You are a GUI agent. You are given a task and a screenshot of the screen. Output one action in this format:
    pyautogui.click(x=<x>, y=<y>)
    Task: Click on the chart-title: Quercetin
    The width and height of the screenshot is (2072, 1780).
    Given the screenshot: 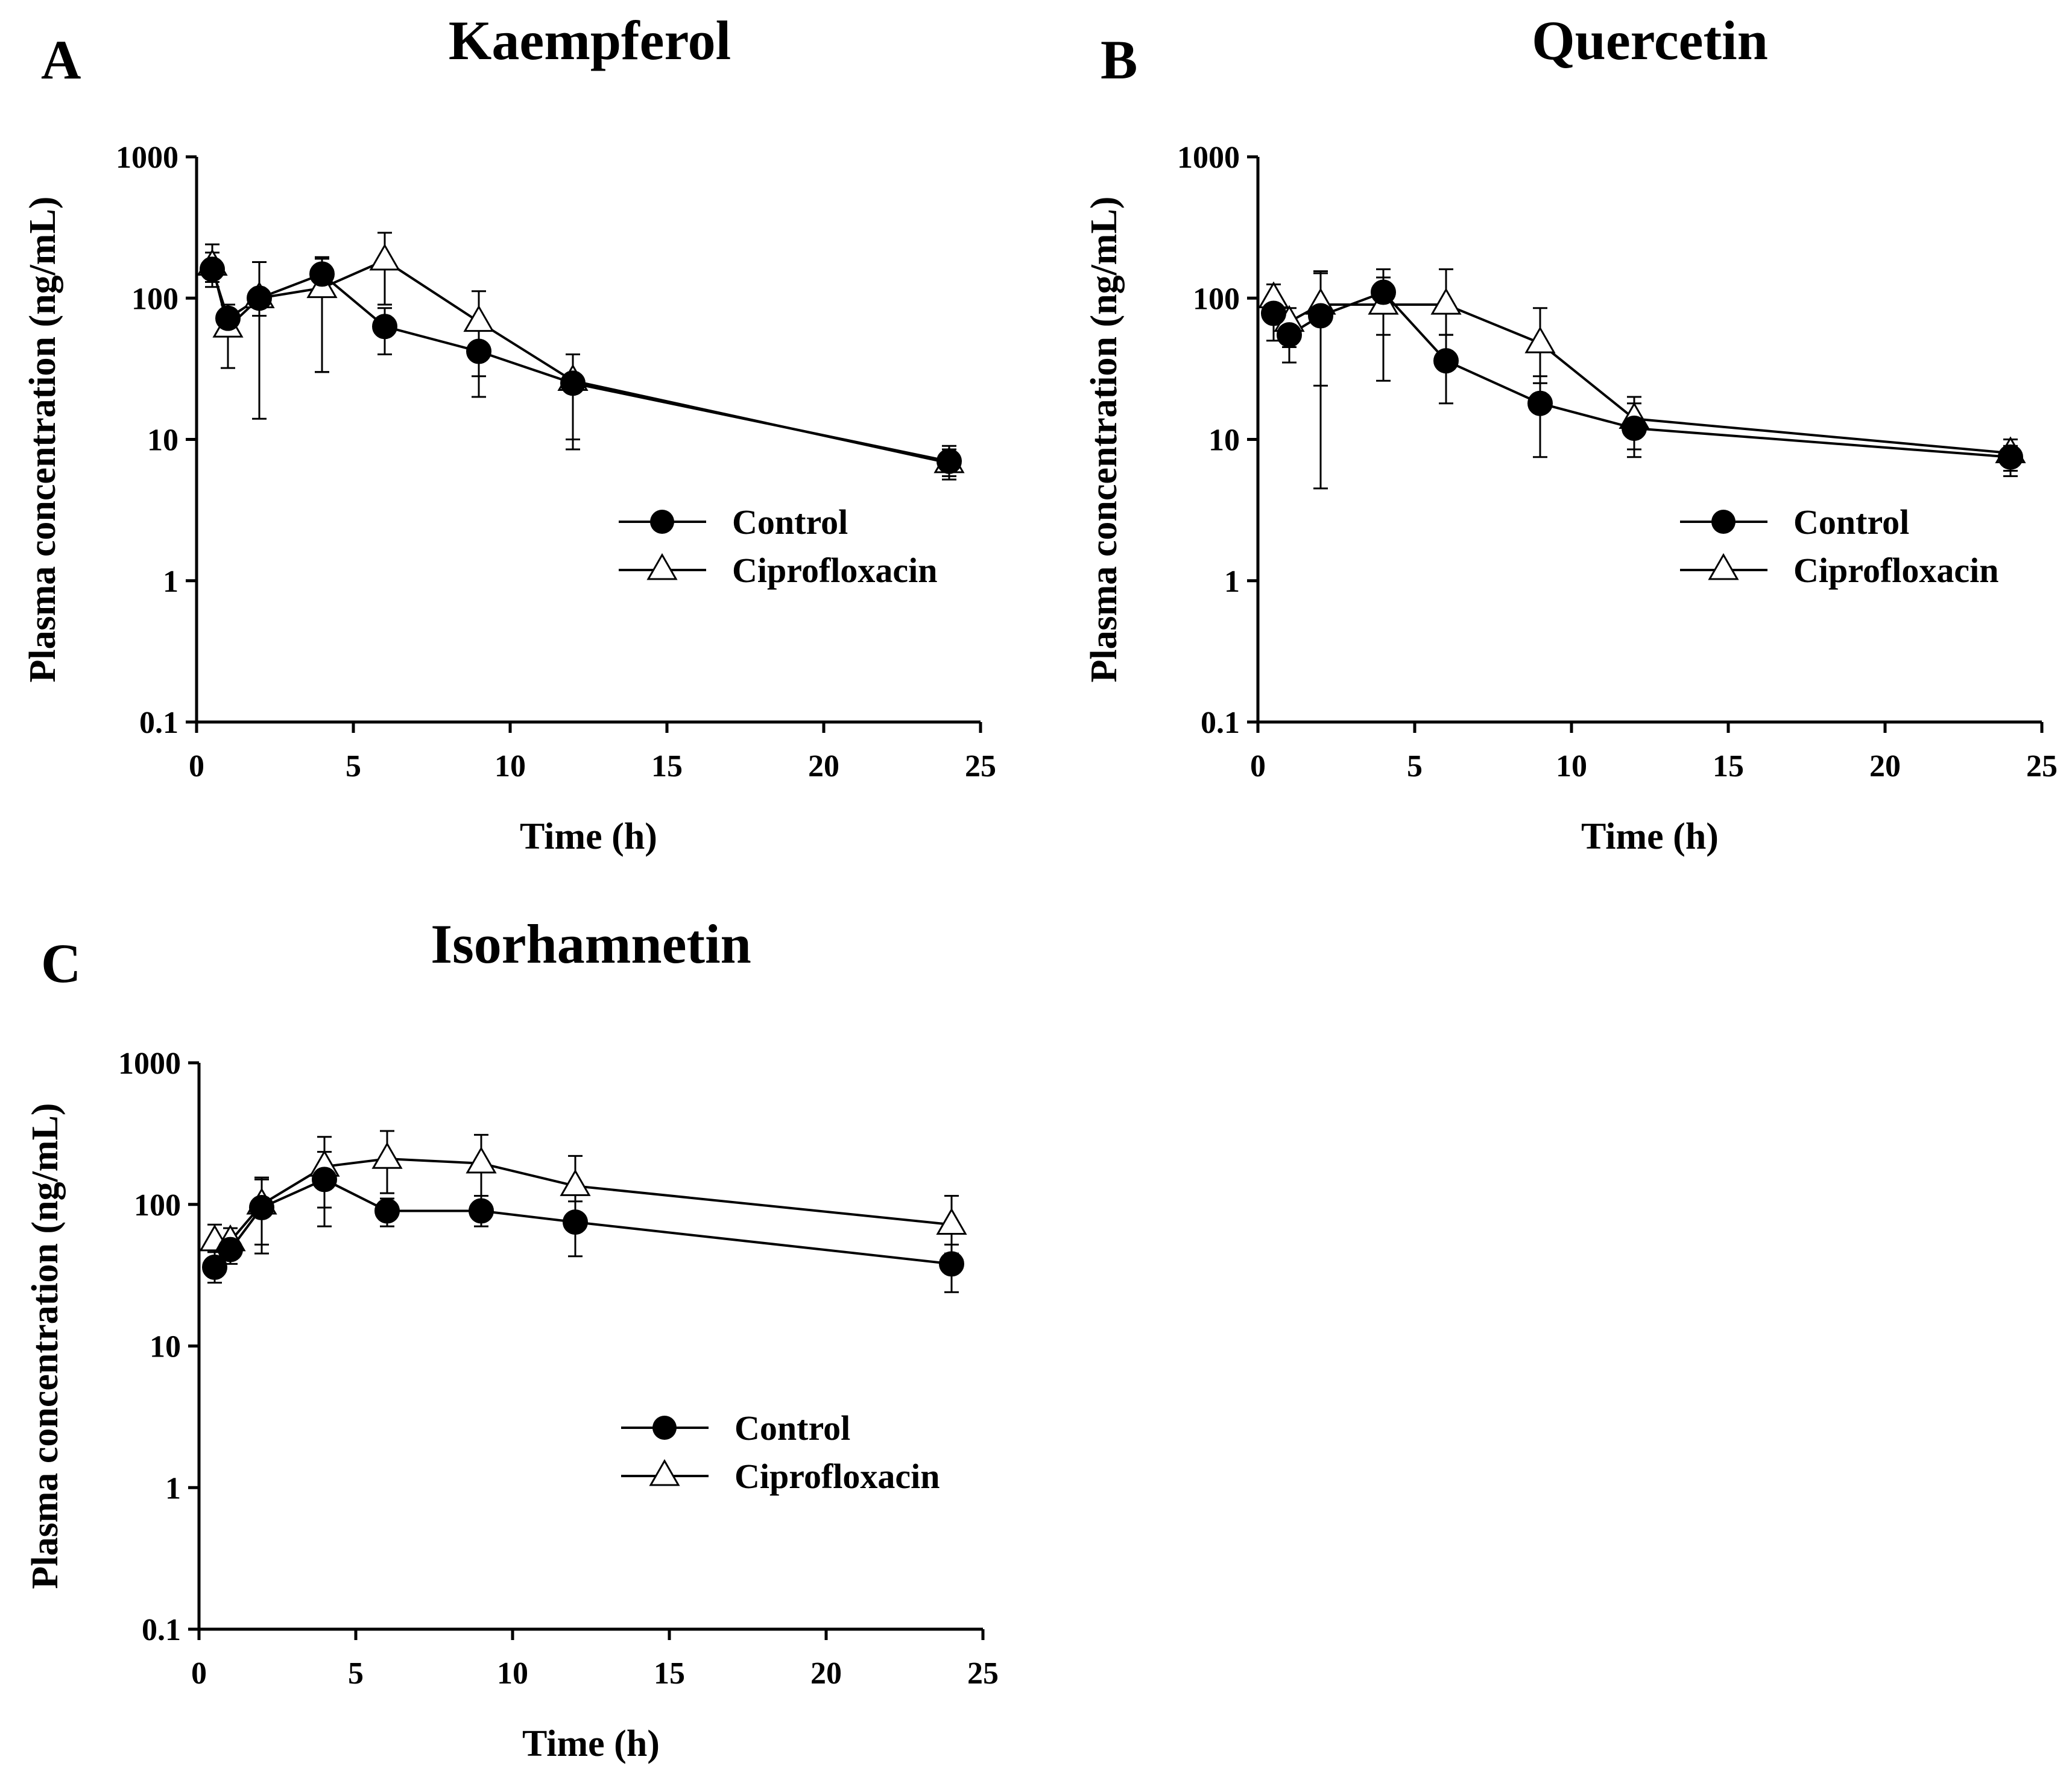 What is the action you would take?
    pyautogui.click(x=1650, y=40)
    